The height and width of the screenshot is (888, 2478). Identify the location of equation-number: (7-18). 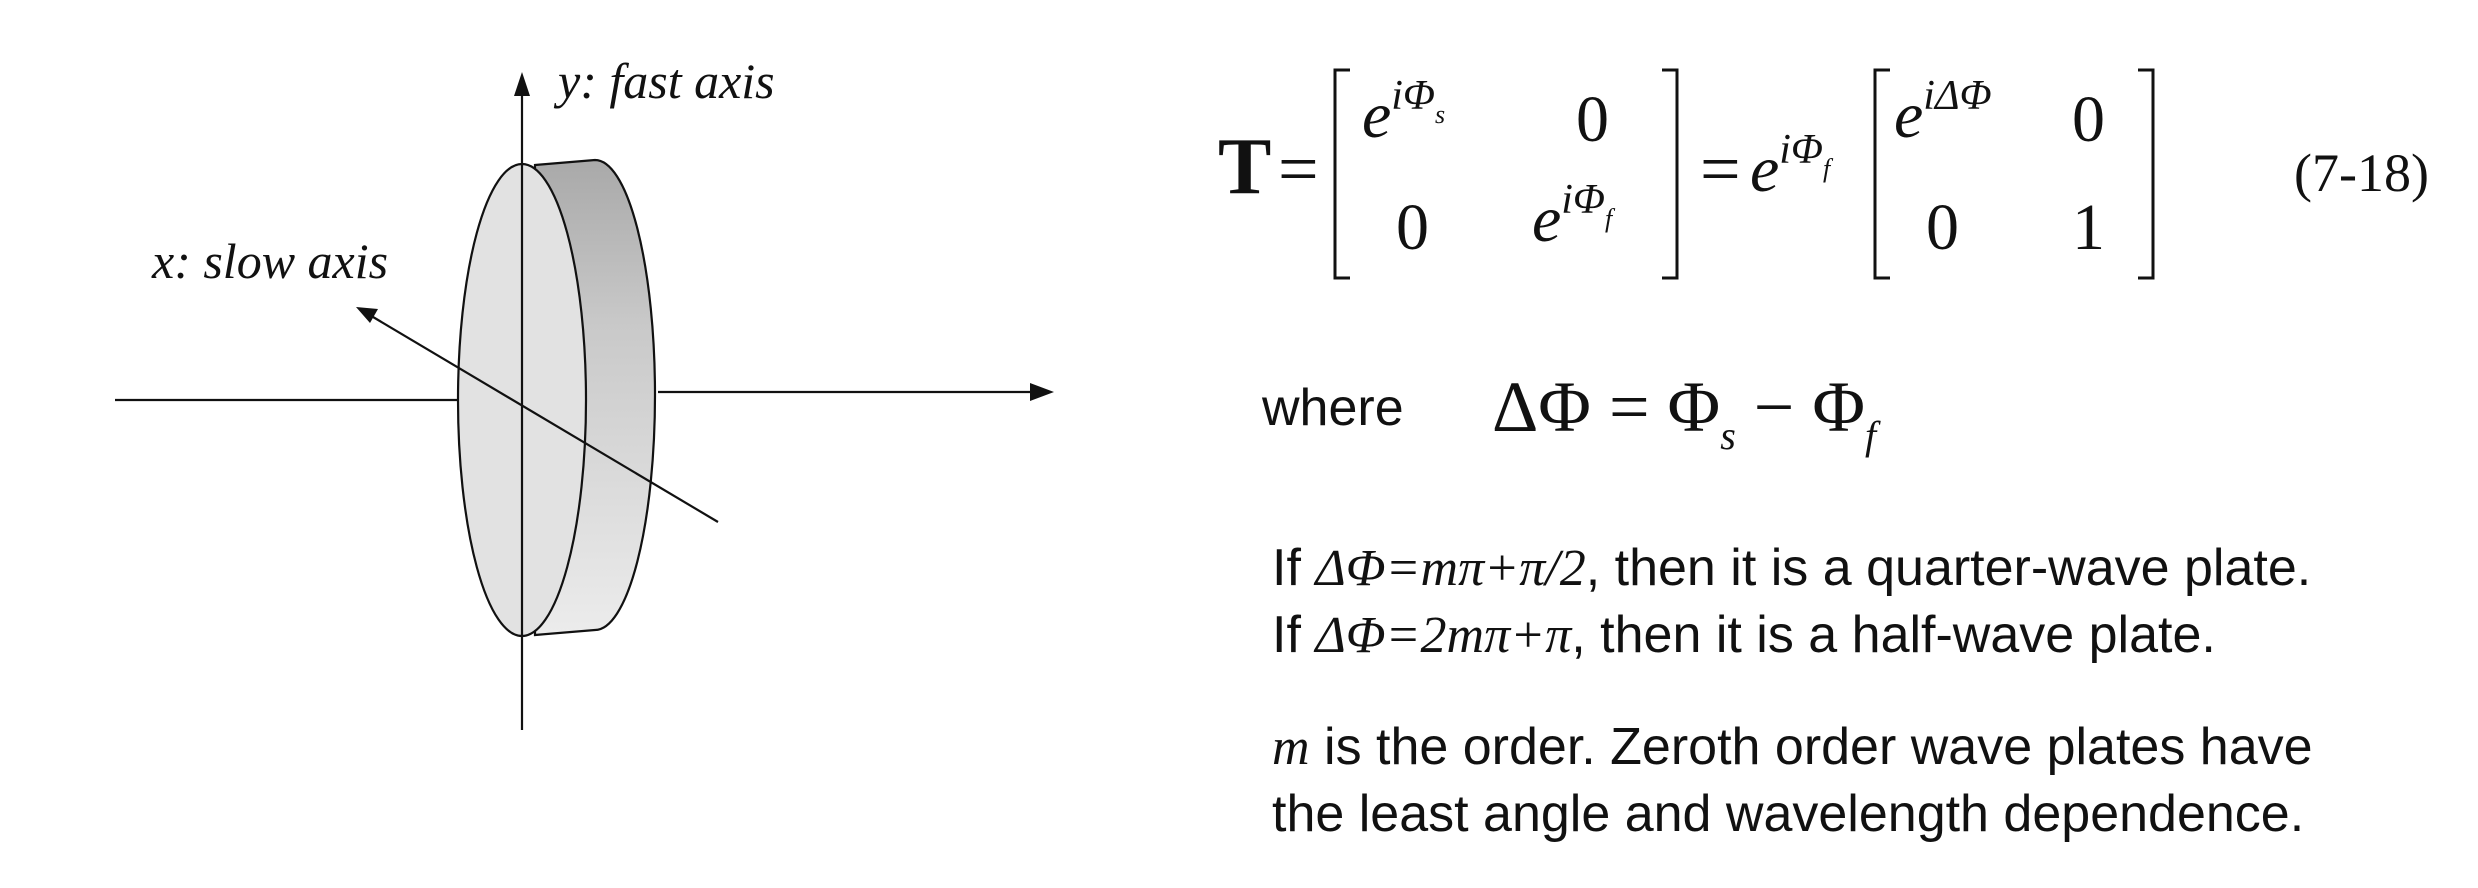
(2361, 173).